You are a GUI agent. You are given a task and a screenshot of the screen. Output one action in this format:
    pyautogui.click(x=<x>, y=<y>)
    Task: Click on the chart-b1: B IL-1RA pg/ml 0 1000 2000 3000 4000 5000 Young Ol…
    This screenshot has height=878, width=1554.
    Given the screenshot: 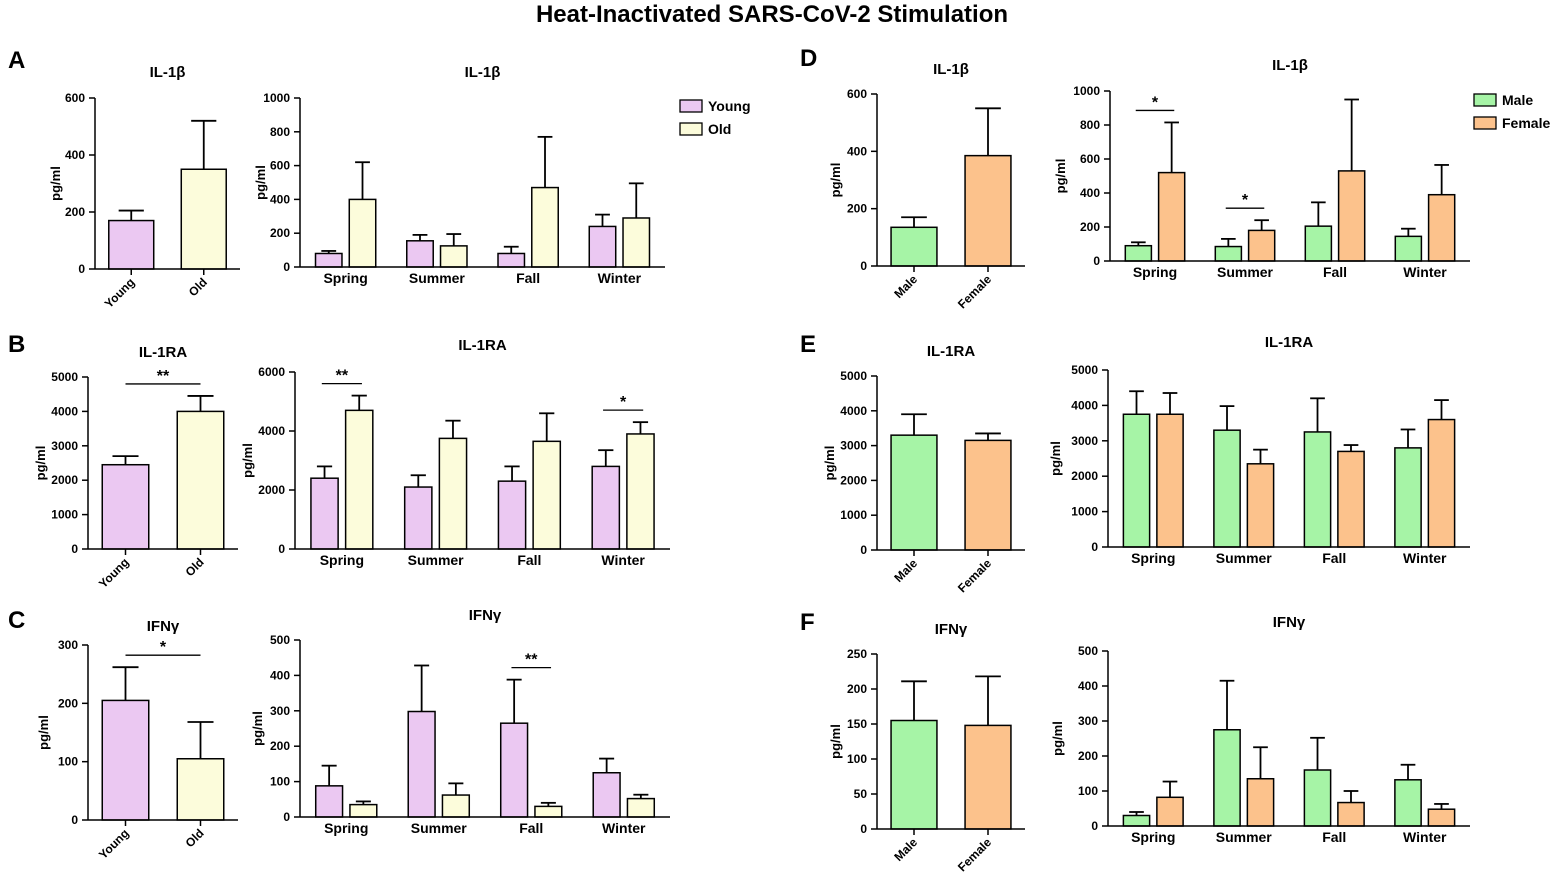 What is the action you would take?
    pyautogui.click(x=123, y=461)
    